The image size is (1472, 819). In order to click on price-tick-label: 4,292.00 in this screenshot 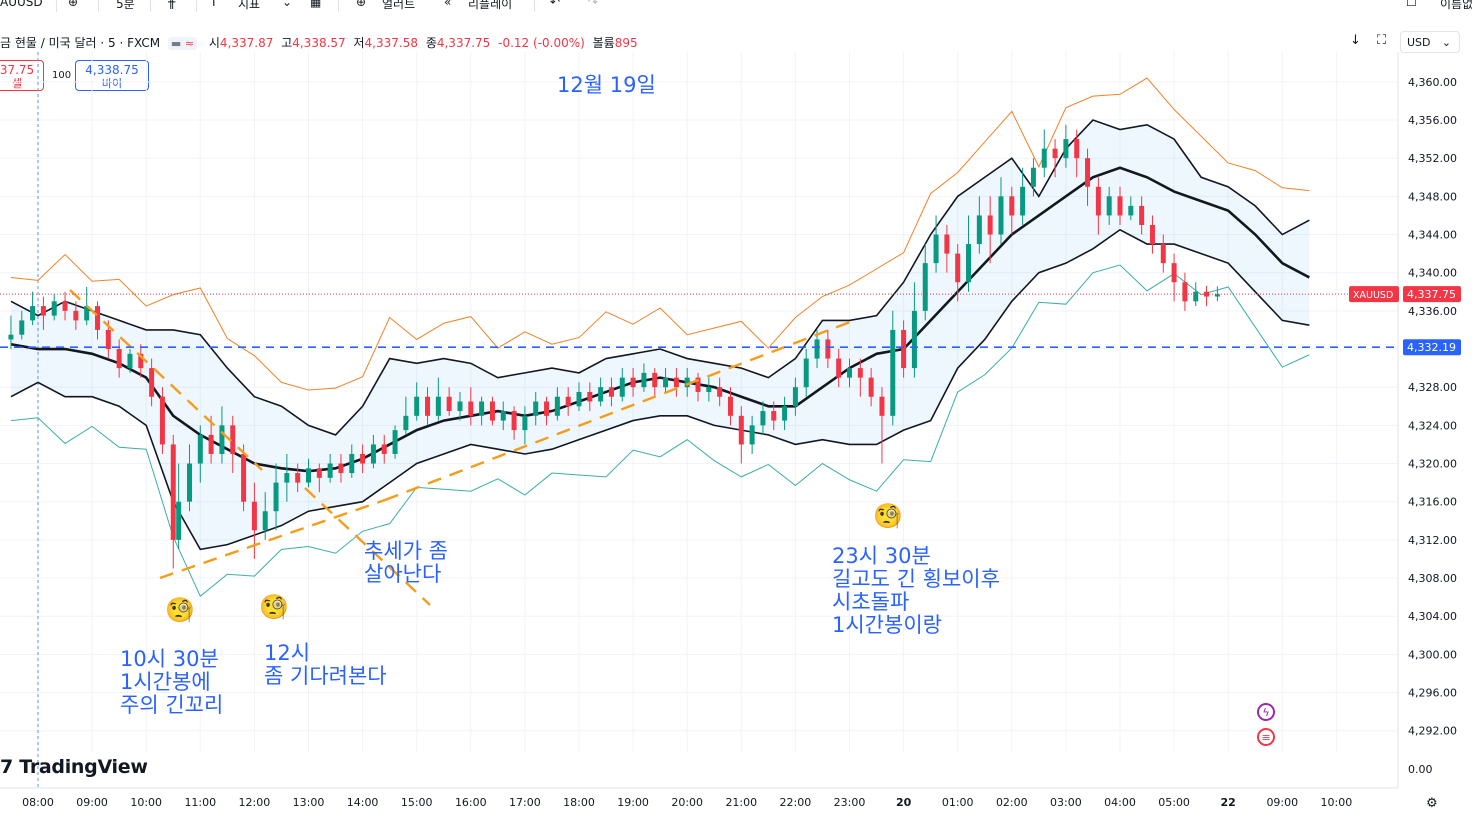, I will do `click(1432, 731)`.